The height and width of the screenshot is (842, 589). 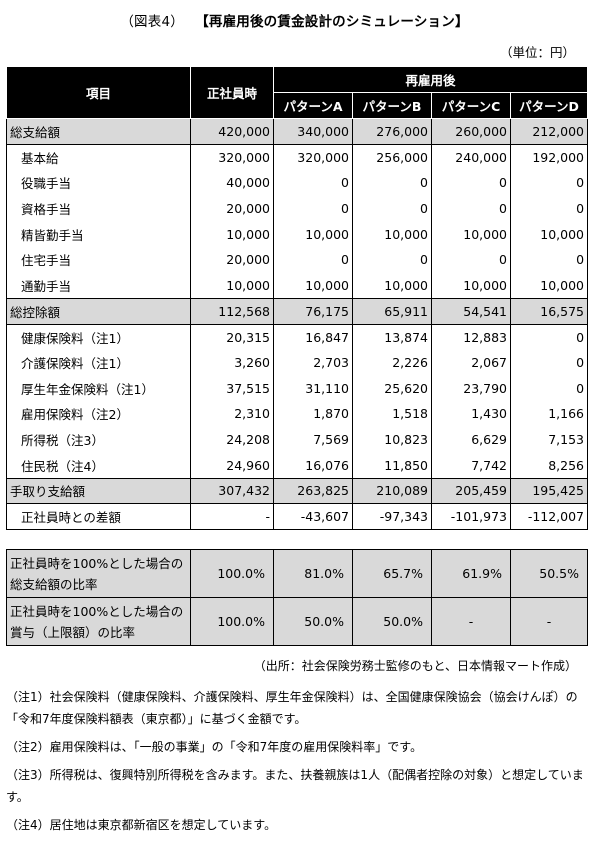 What do you see at coordinates (297, 516) in the screenshot?
I see `table-row: 正社員時との差額 - -43,607 -97,343 -101,973 -112,007` at bounding box center [297, 516].